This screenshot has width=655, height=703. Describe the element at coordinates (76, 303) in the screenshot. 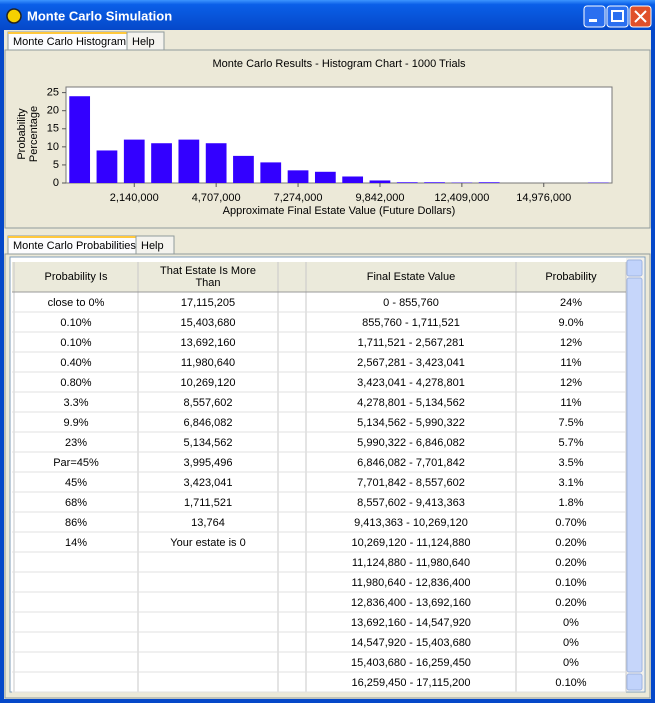

I see `table-cell: close to 0%` at that location.